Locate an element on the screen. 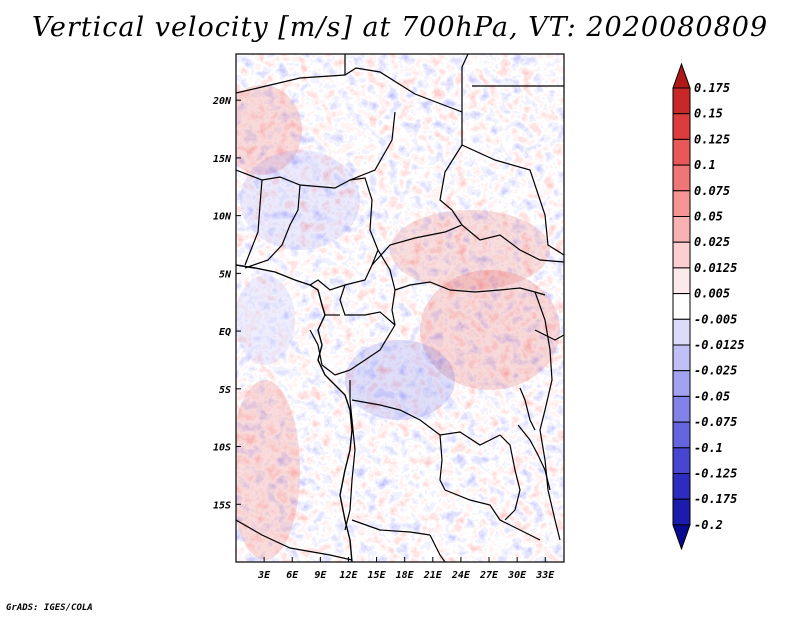 The width and height of the screenshot is (800, 618). colorbar-label: 0.025 is located at coordinates (712, 242).